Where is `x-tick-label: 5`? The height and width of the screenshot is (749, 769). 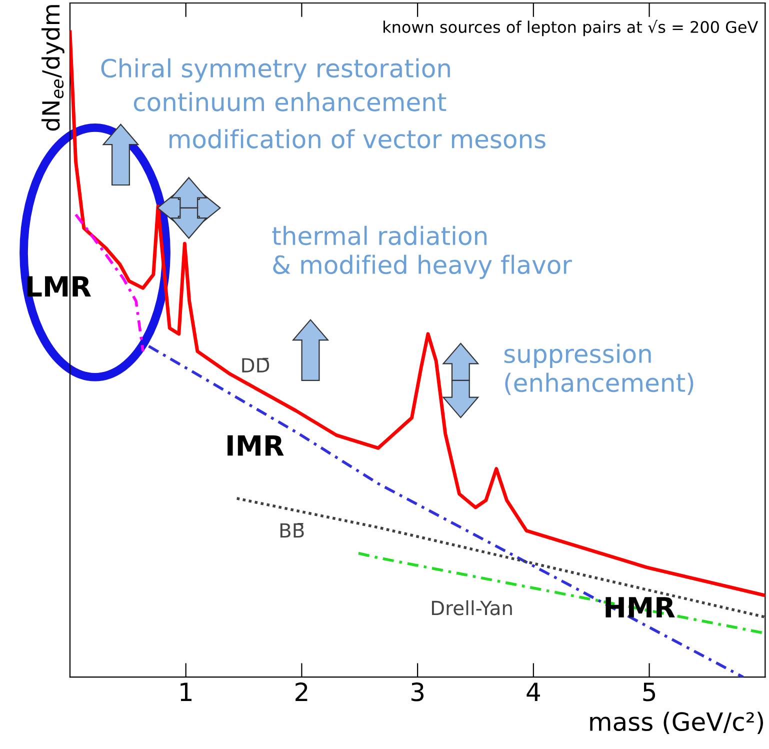 x-tick-label: 5 is located at coordinates (649, 692).